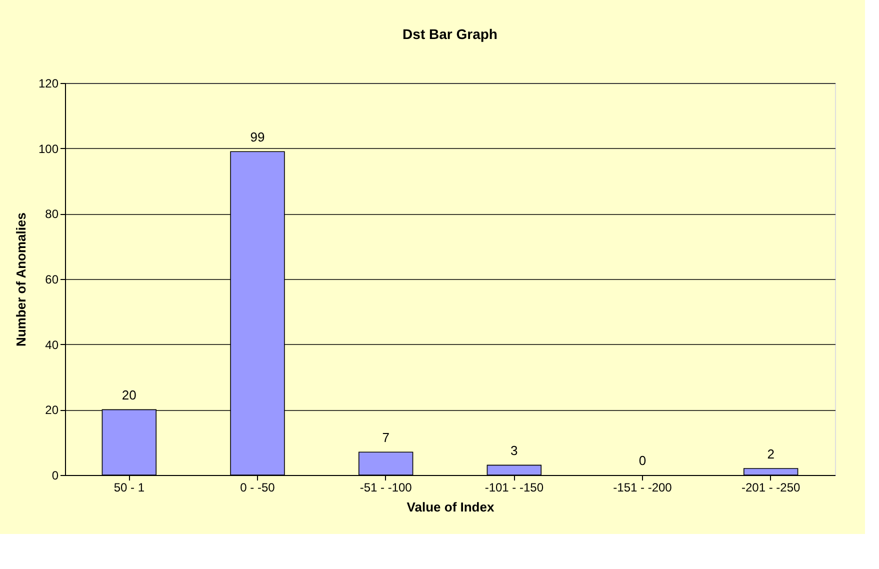 The image size is (879, 569). What do you see at coordinates (770, 454) in the screenshot?
I see `data-label: 2` at bounding box center [770, 454].